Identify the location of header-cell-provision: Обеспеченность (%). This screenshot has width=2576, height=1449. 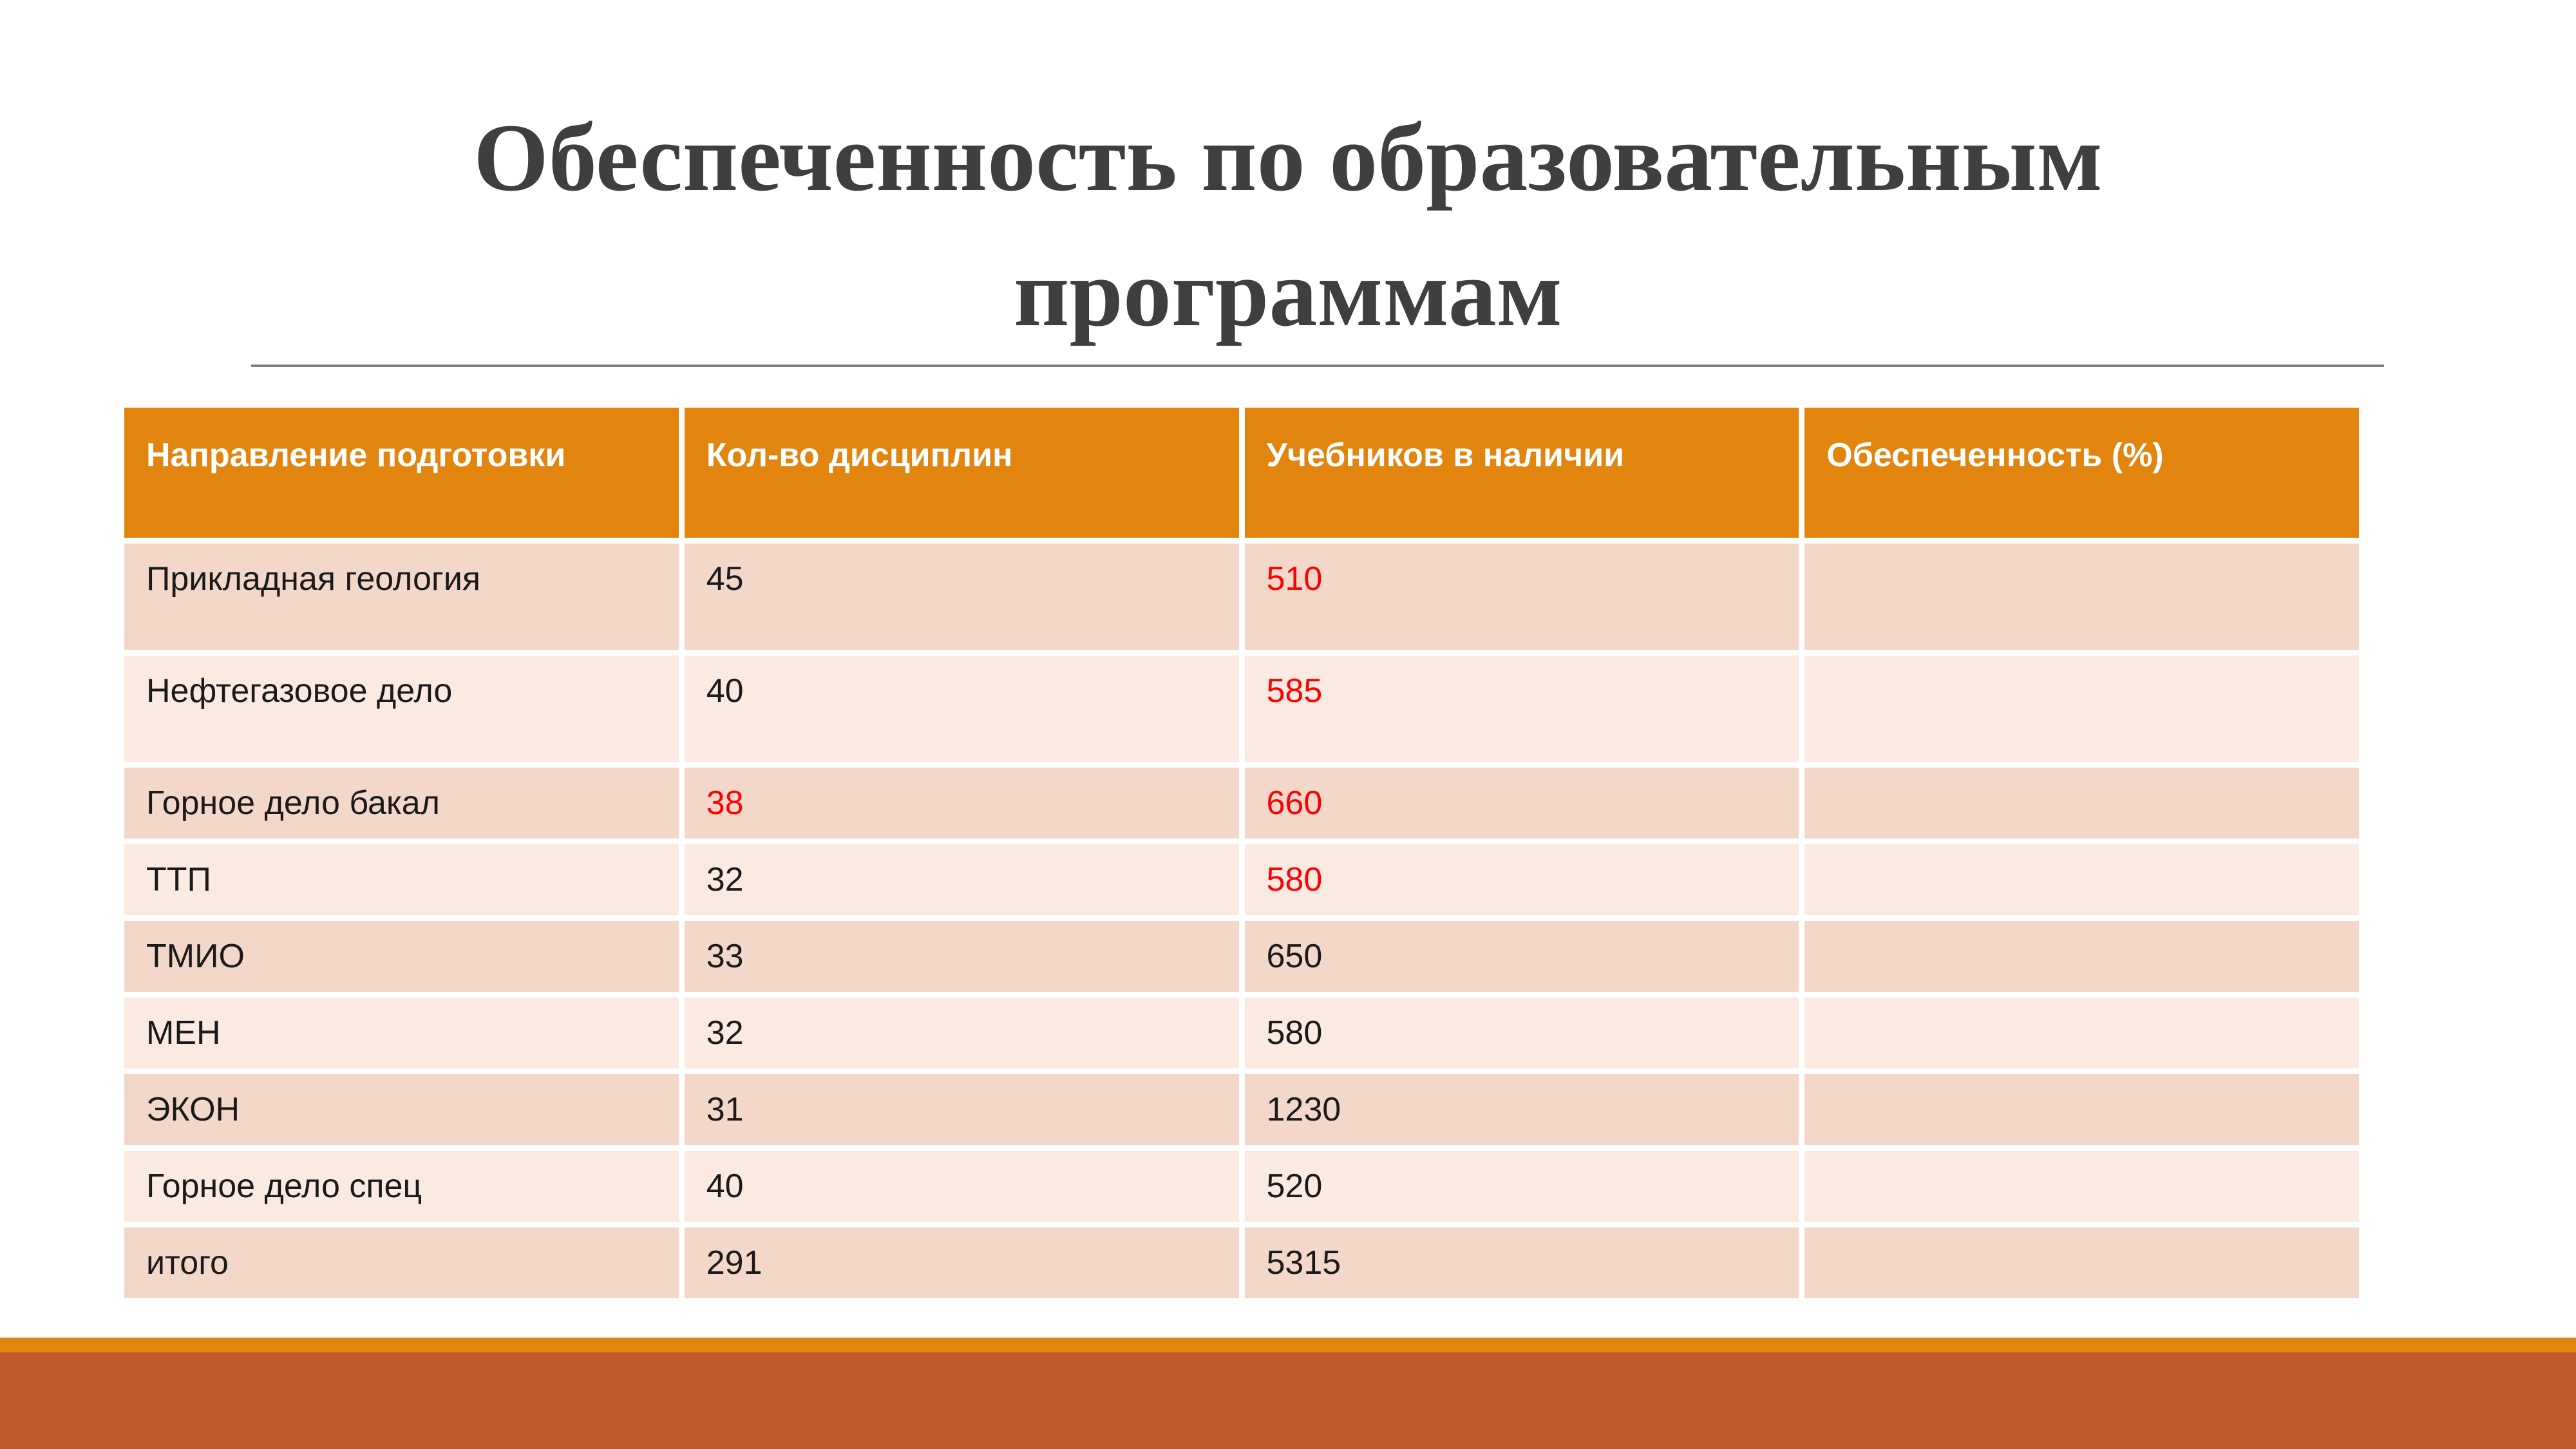
(2081, 473).